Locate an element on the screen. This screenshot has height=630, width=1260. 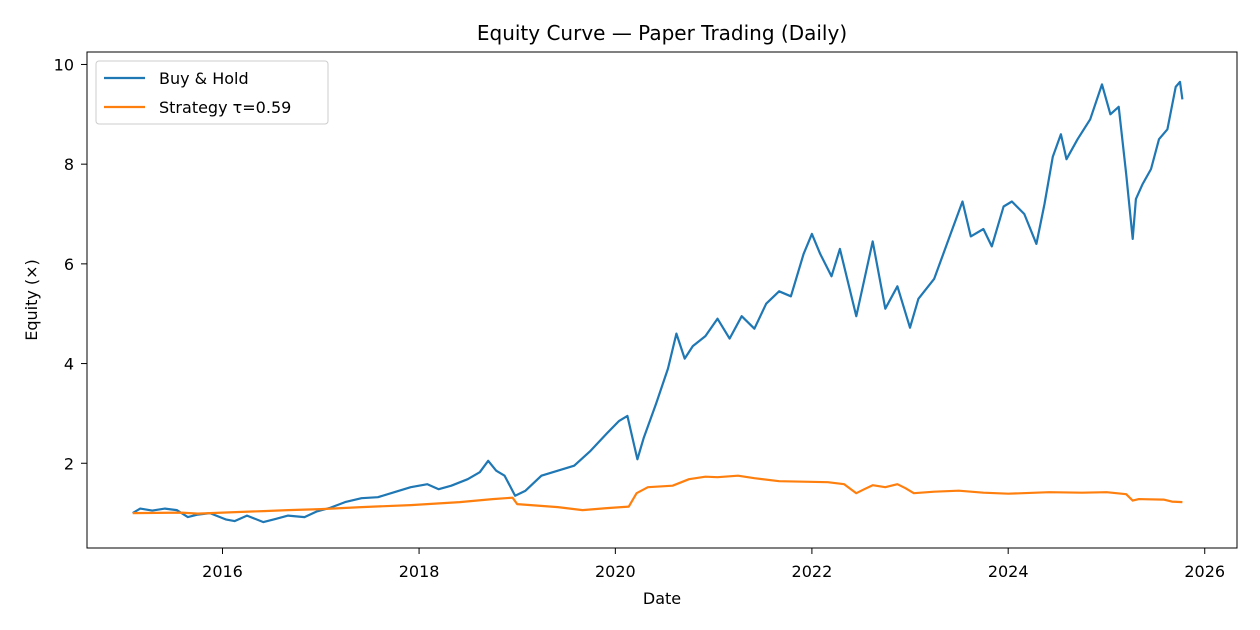
x-tick-label: 2018 is located at coordinates (419, 571).